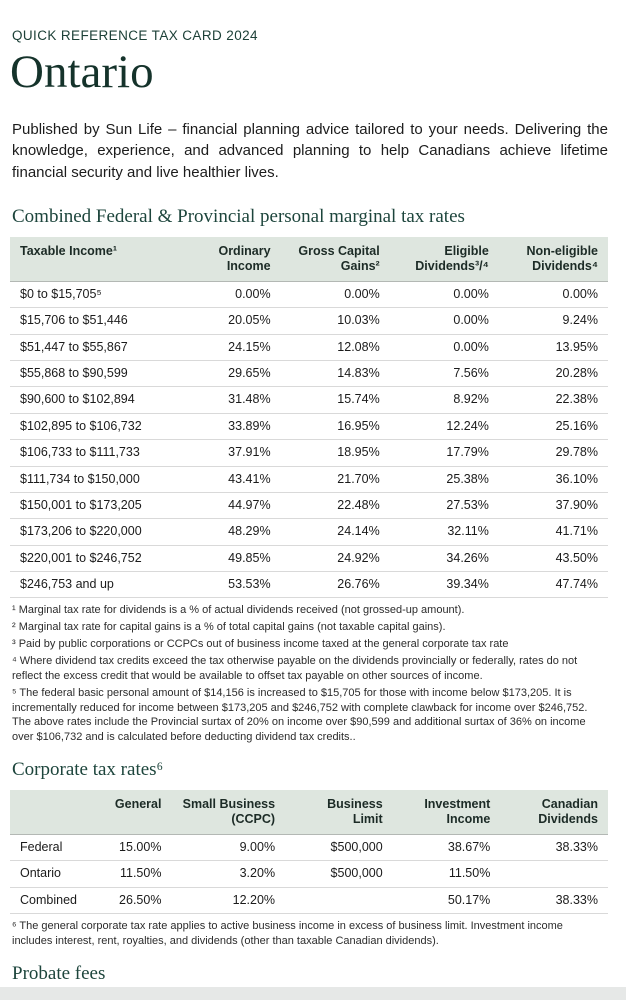 Image resolution: width=626 pixels, height=1000 pixels. What do you see at coordinates (444, 374) in the screenshot?
I see `cell-value: 7.56%` at bounding box center [444, 374].